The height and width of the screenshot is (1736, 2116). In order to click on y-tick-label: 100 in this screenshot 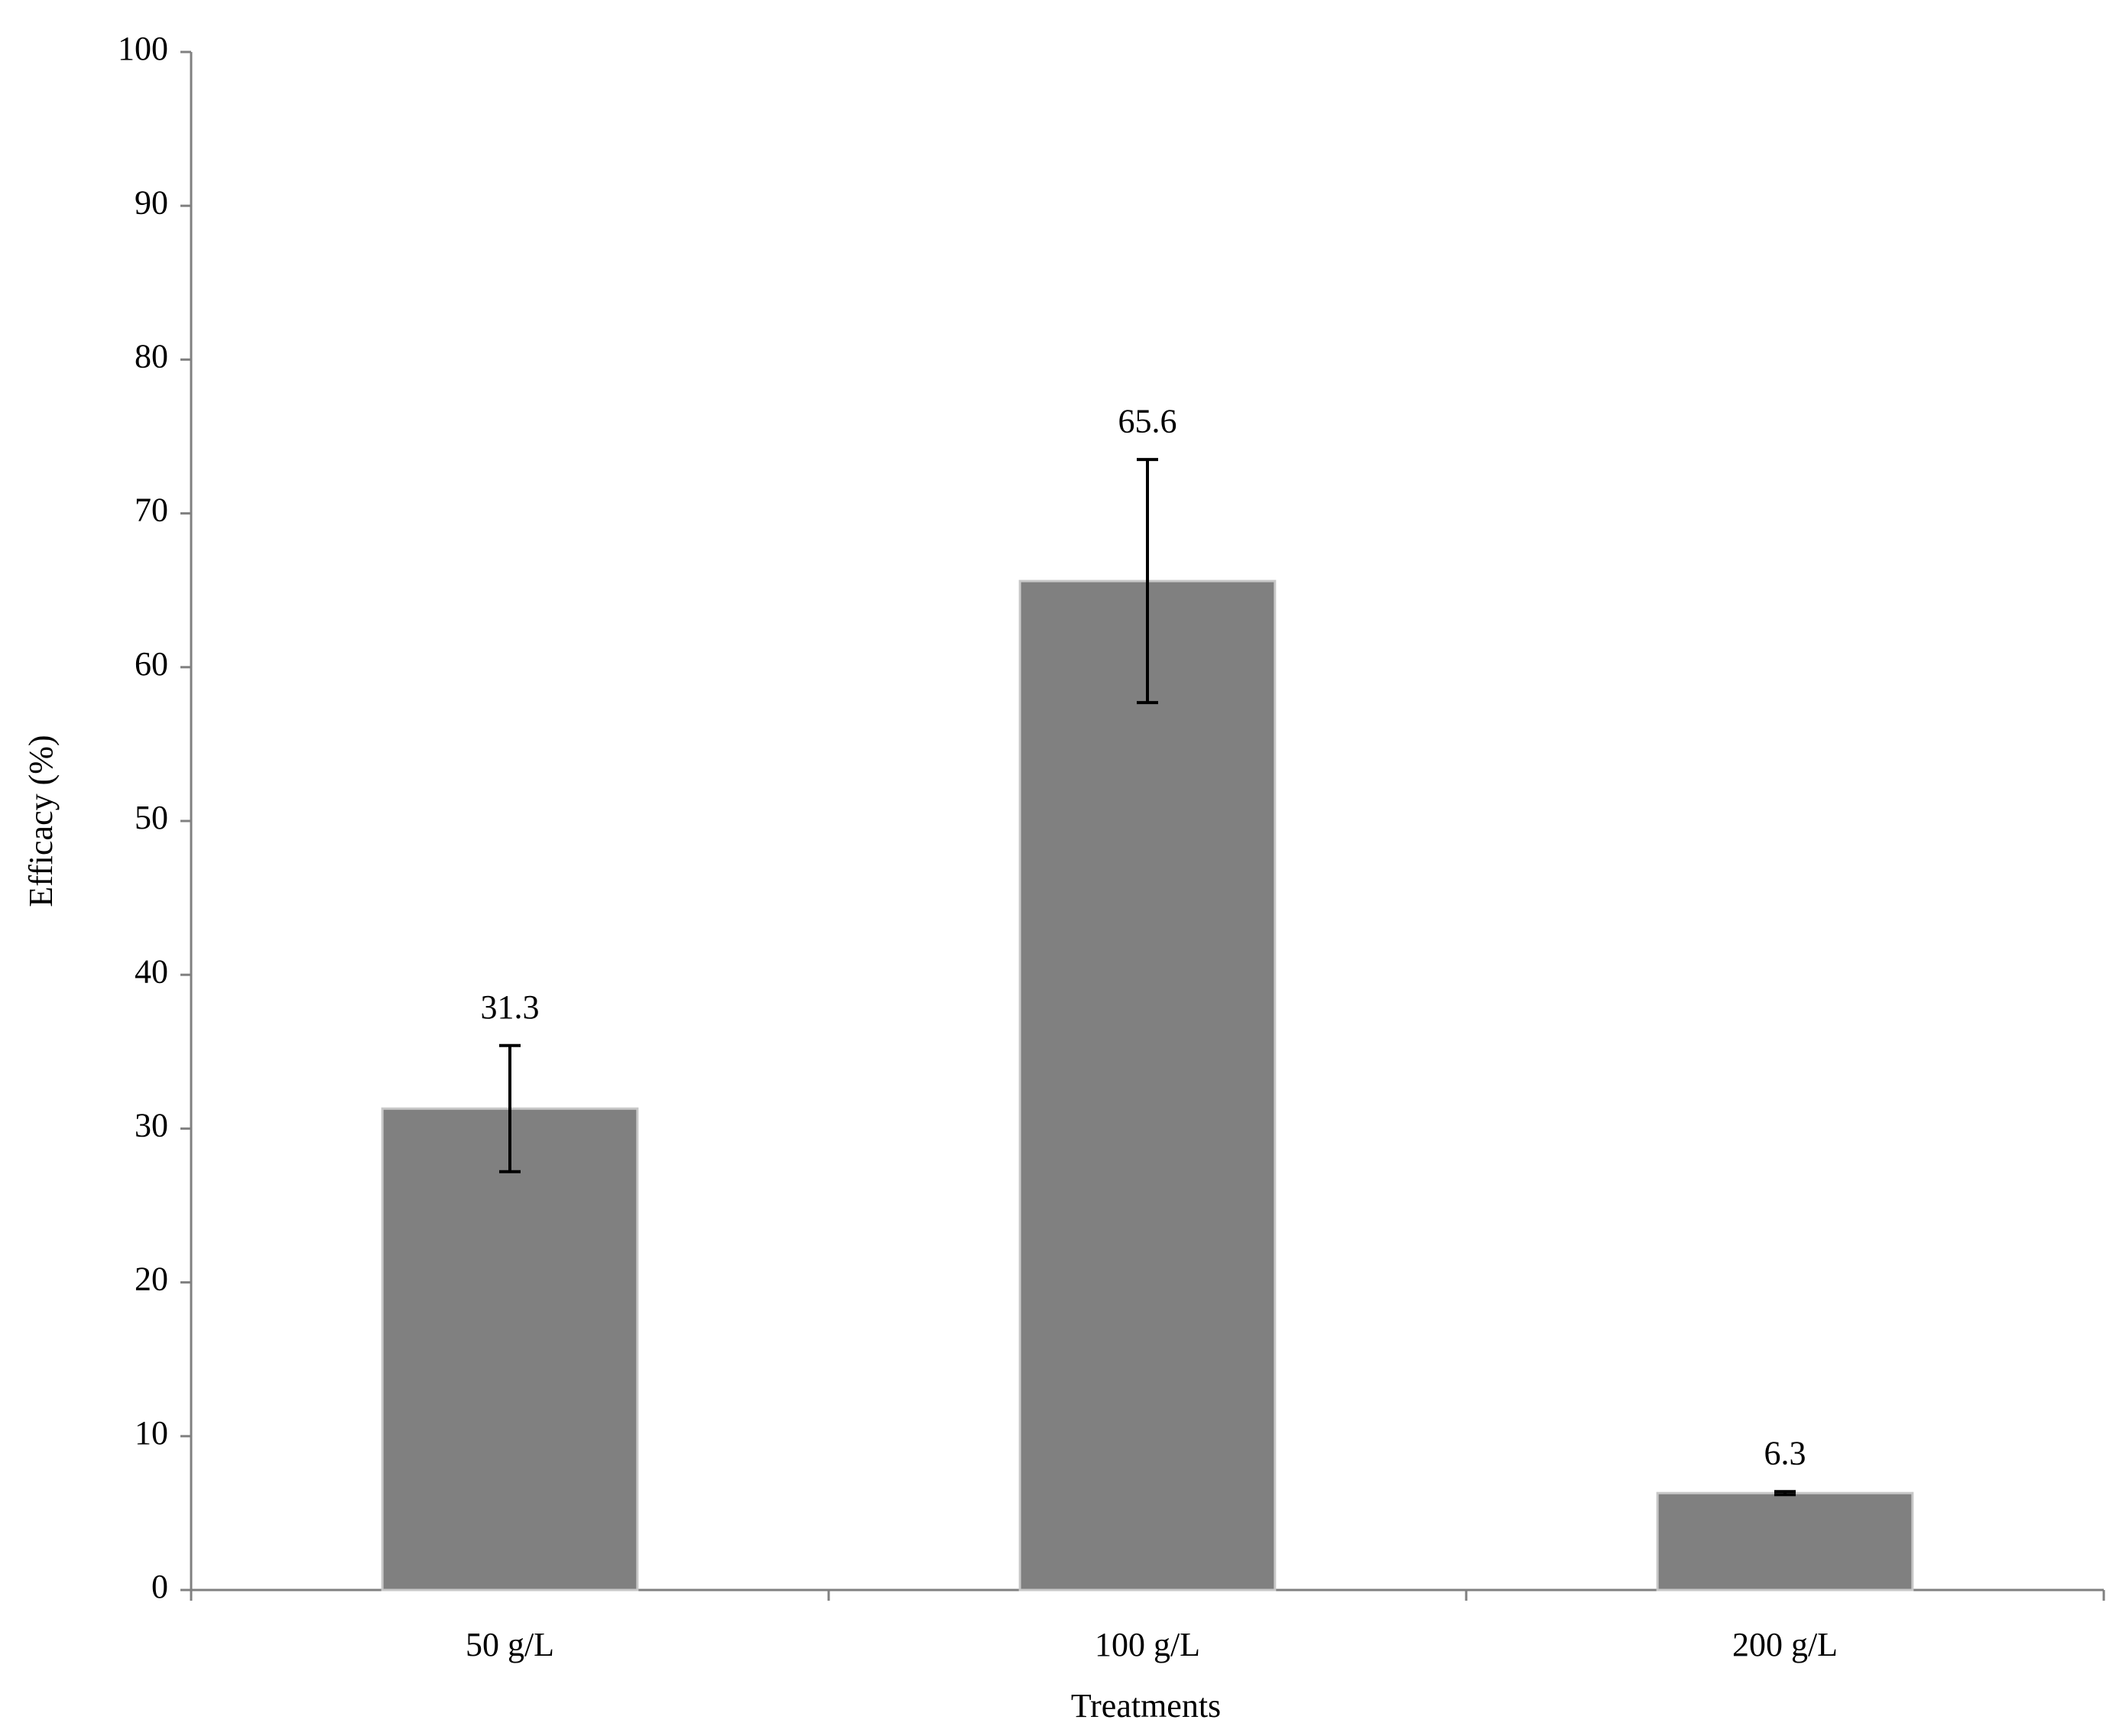, I will do `click(143, 48)`.